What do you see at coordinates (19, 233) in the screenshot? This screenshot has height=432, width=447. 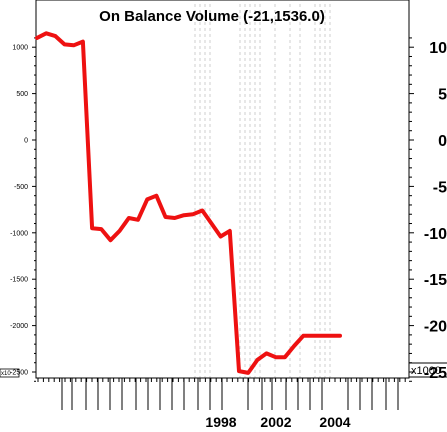 I see `left-tick-label: -1000` at bounding box center [19, 233].